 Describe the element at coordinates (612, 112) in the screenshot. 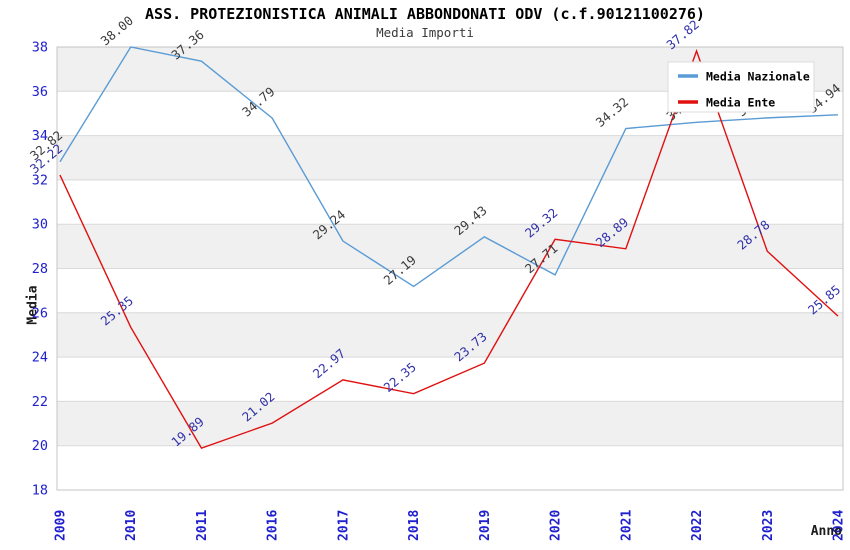

I see `data-label-media-nazionale: 34.32` at that location.